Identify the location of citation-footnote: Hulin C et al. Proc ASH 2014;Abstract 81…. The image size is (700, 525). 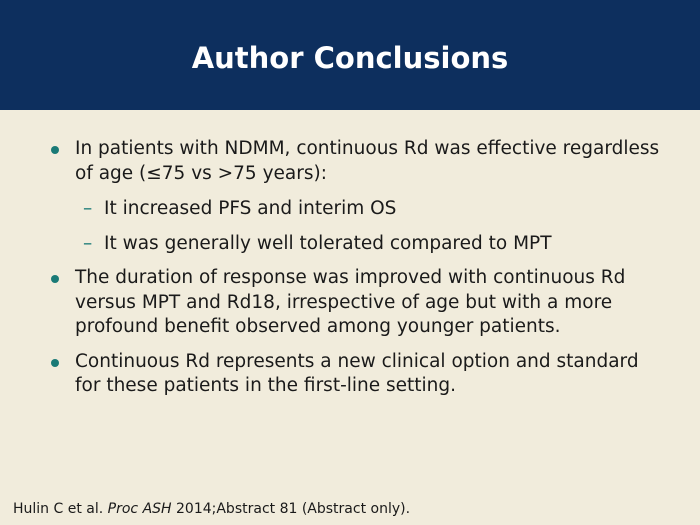
(211, 509).